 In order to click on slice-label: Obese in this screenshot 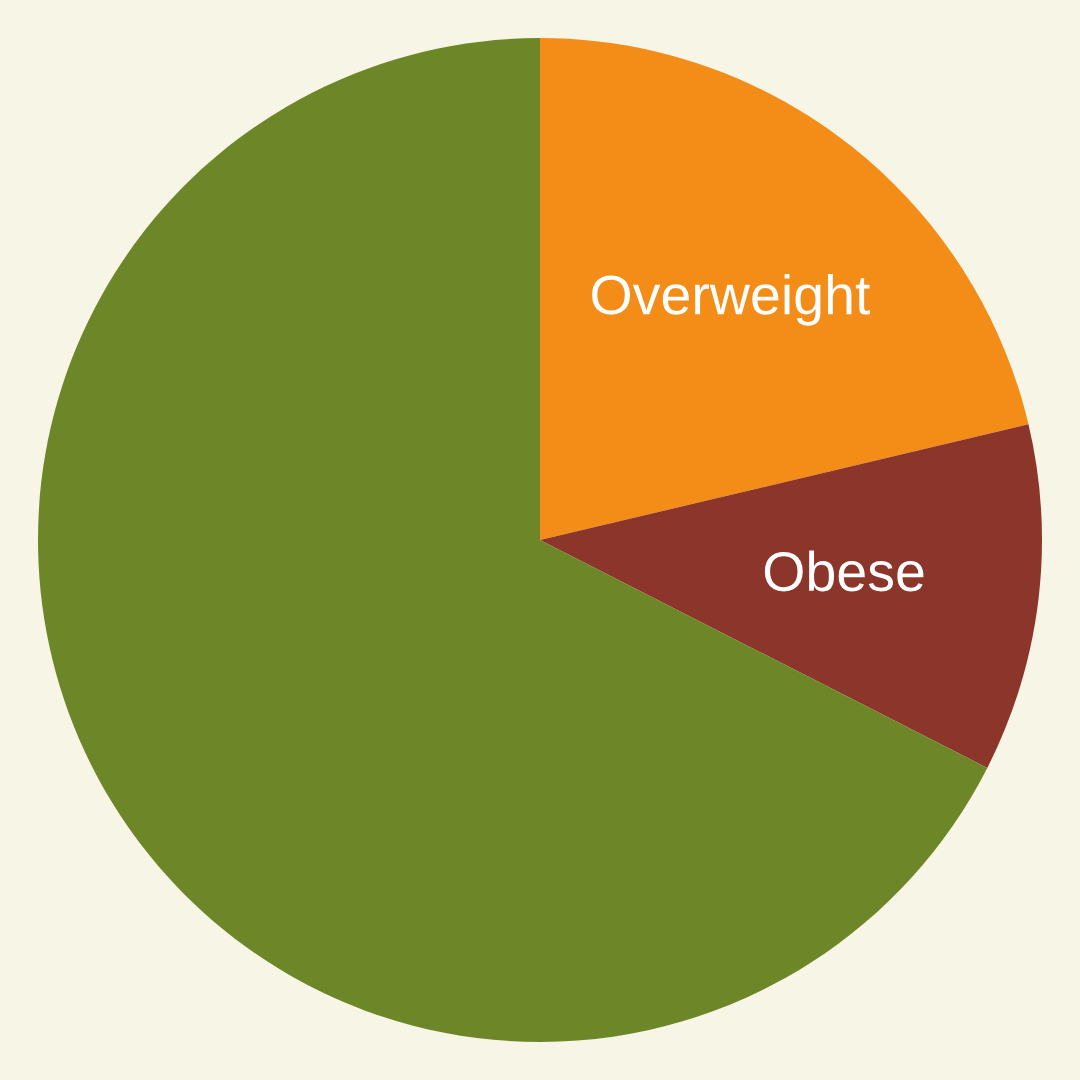, I will do `click(844, 571)`.